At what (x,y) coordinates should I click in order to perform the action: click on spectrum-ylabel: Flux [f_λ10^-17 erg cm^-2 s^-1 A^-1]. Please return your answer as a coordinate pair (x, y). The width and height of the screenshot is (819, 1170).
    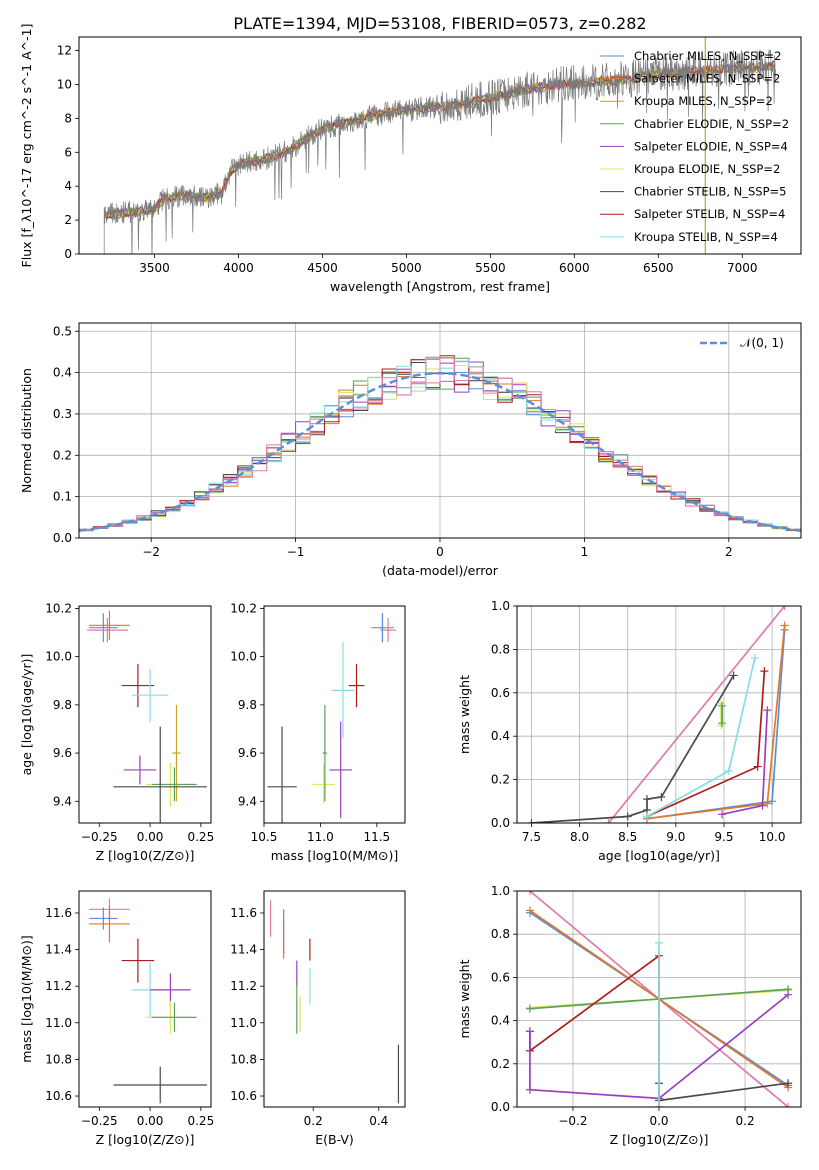
    Looking at the image, I should click on (26, 146).